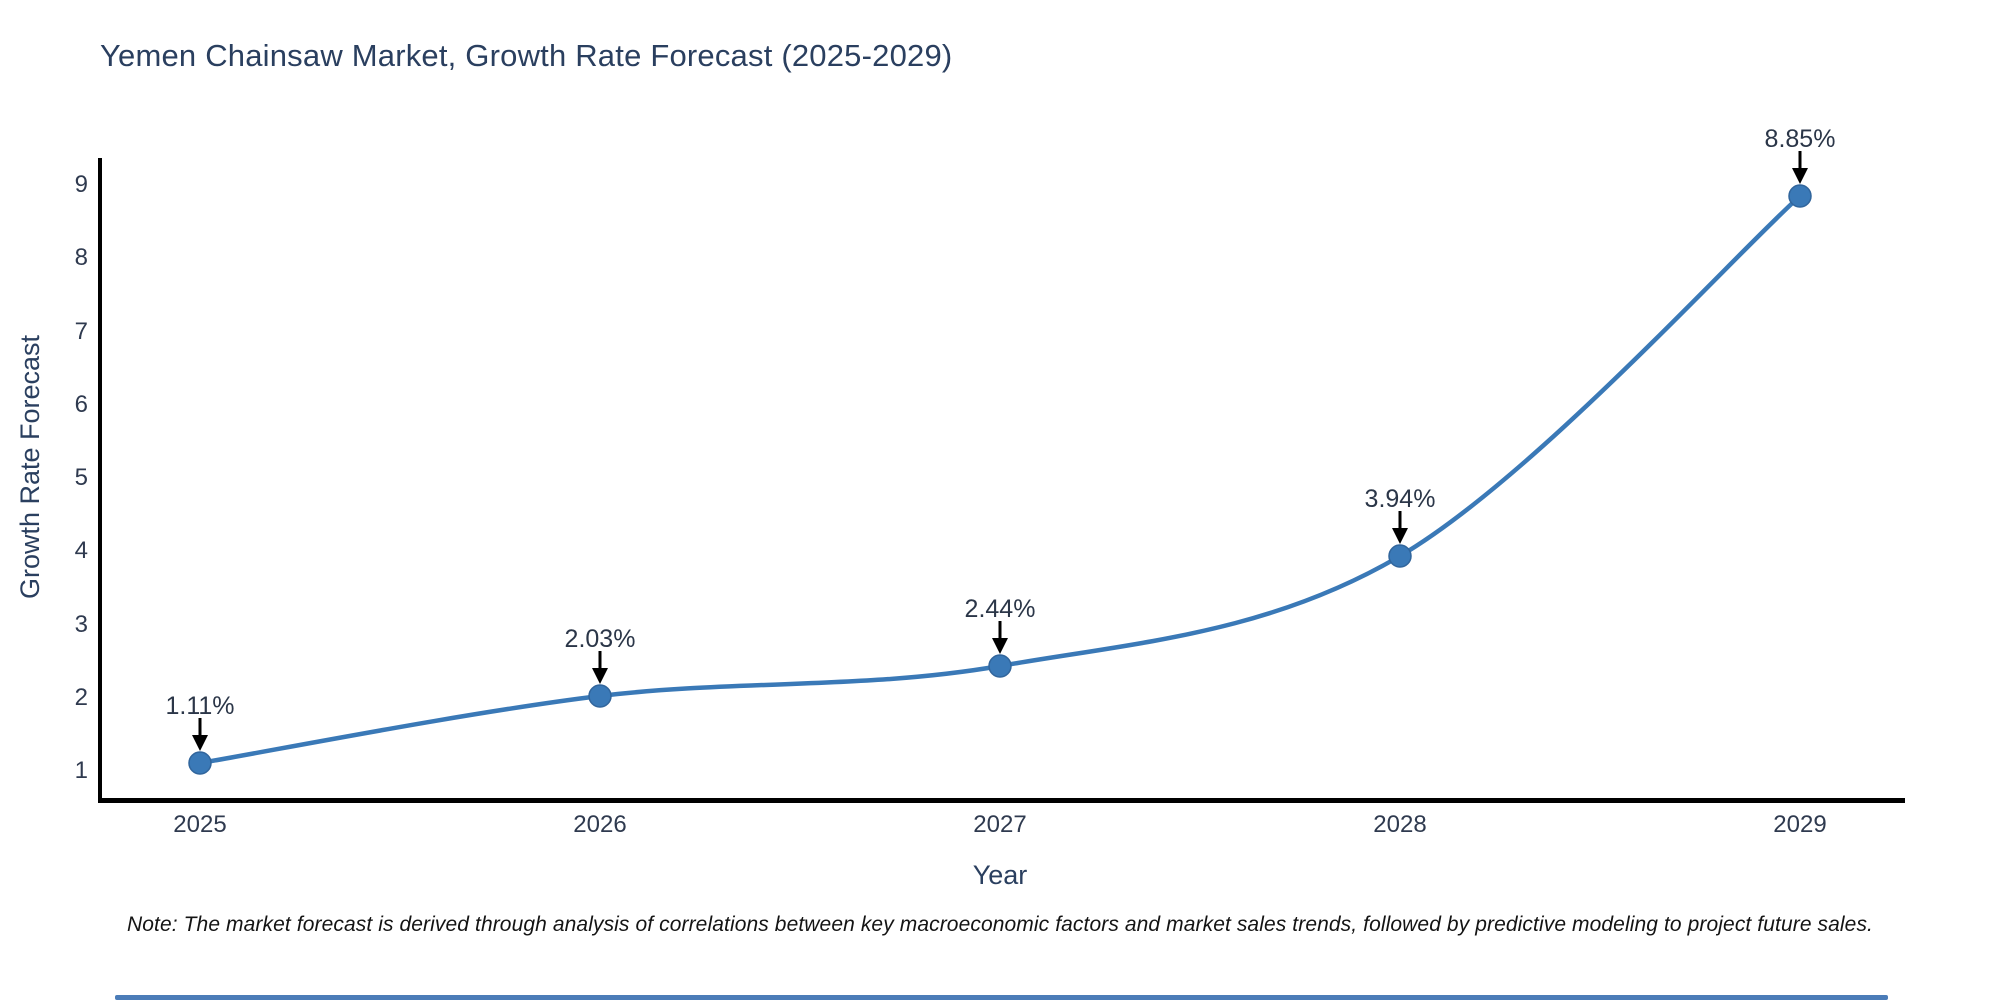 This screenshot has height=1000, width=2000. Describe the element at coordinates (1001, 997) in the screenshot. I see `bottom-scrollbar` at that location.